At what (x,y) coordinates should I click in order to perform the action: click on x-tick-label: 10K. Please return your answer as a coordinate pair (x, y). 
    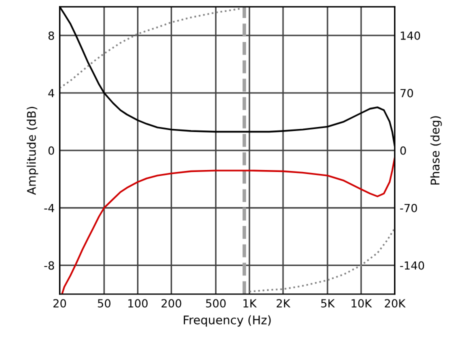
    Looking at the image, I should click on (362, 303).